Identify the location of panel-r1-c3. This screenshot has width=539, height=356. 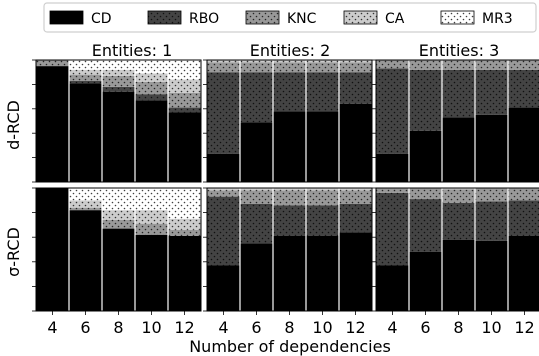
(455, 121).